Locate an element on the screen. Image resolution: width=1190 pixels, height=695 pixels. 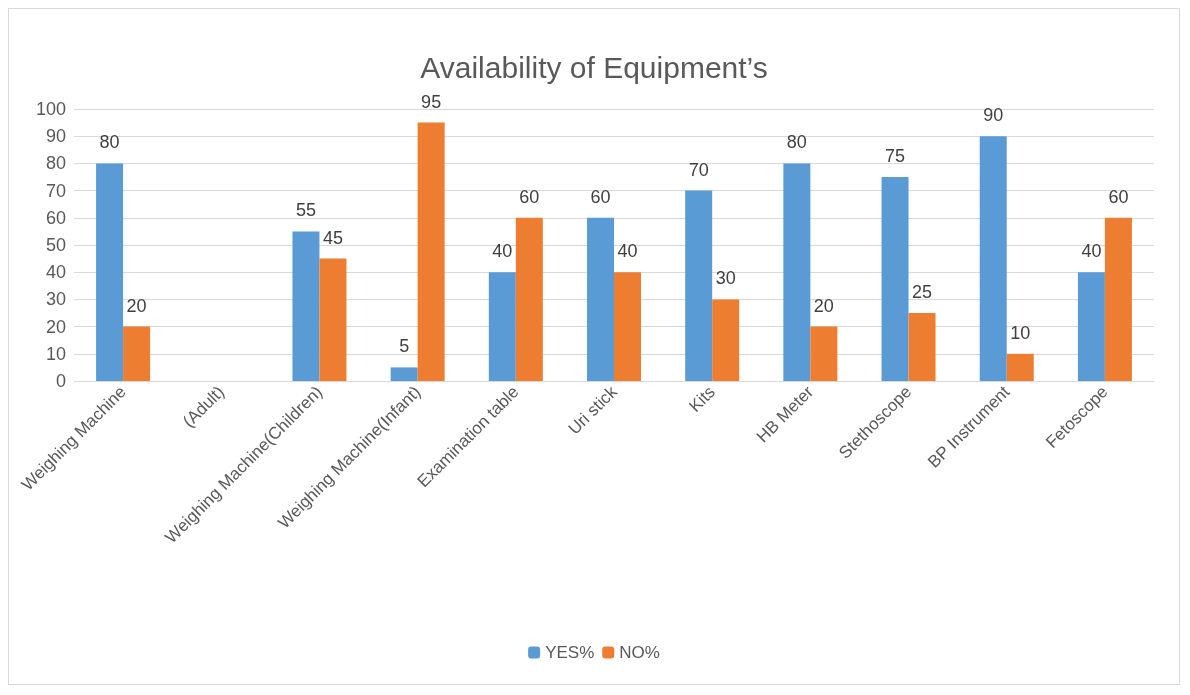
y-tick-label: 50 is located at coordinates (55, 245).